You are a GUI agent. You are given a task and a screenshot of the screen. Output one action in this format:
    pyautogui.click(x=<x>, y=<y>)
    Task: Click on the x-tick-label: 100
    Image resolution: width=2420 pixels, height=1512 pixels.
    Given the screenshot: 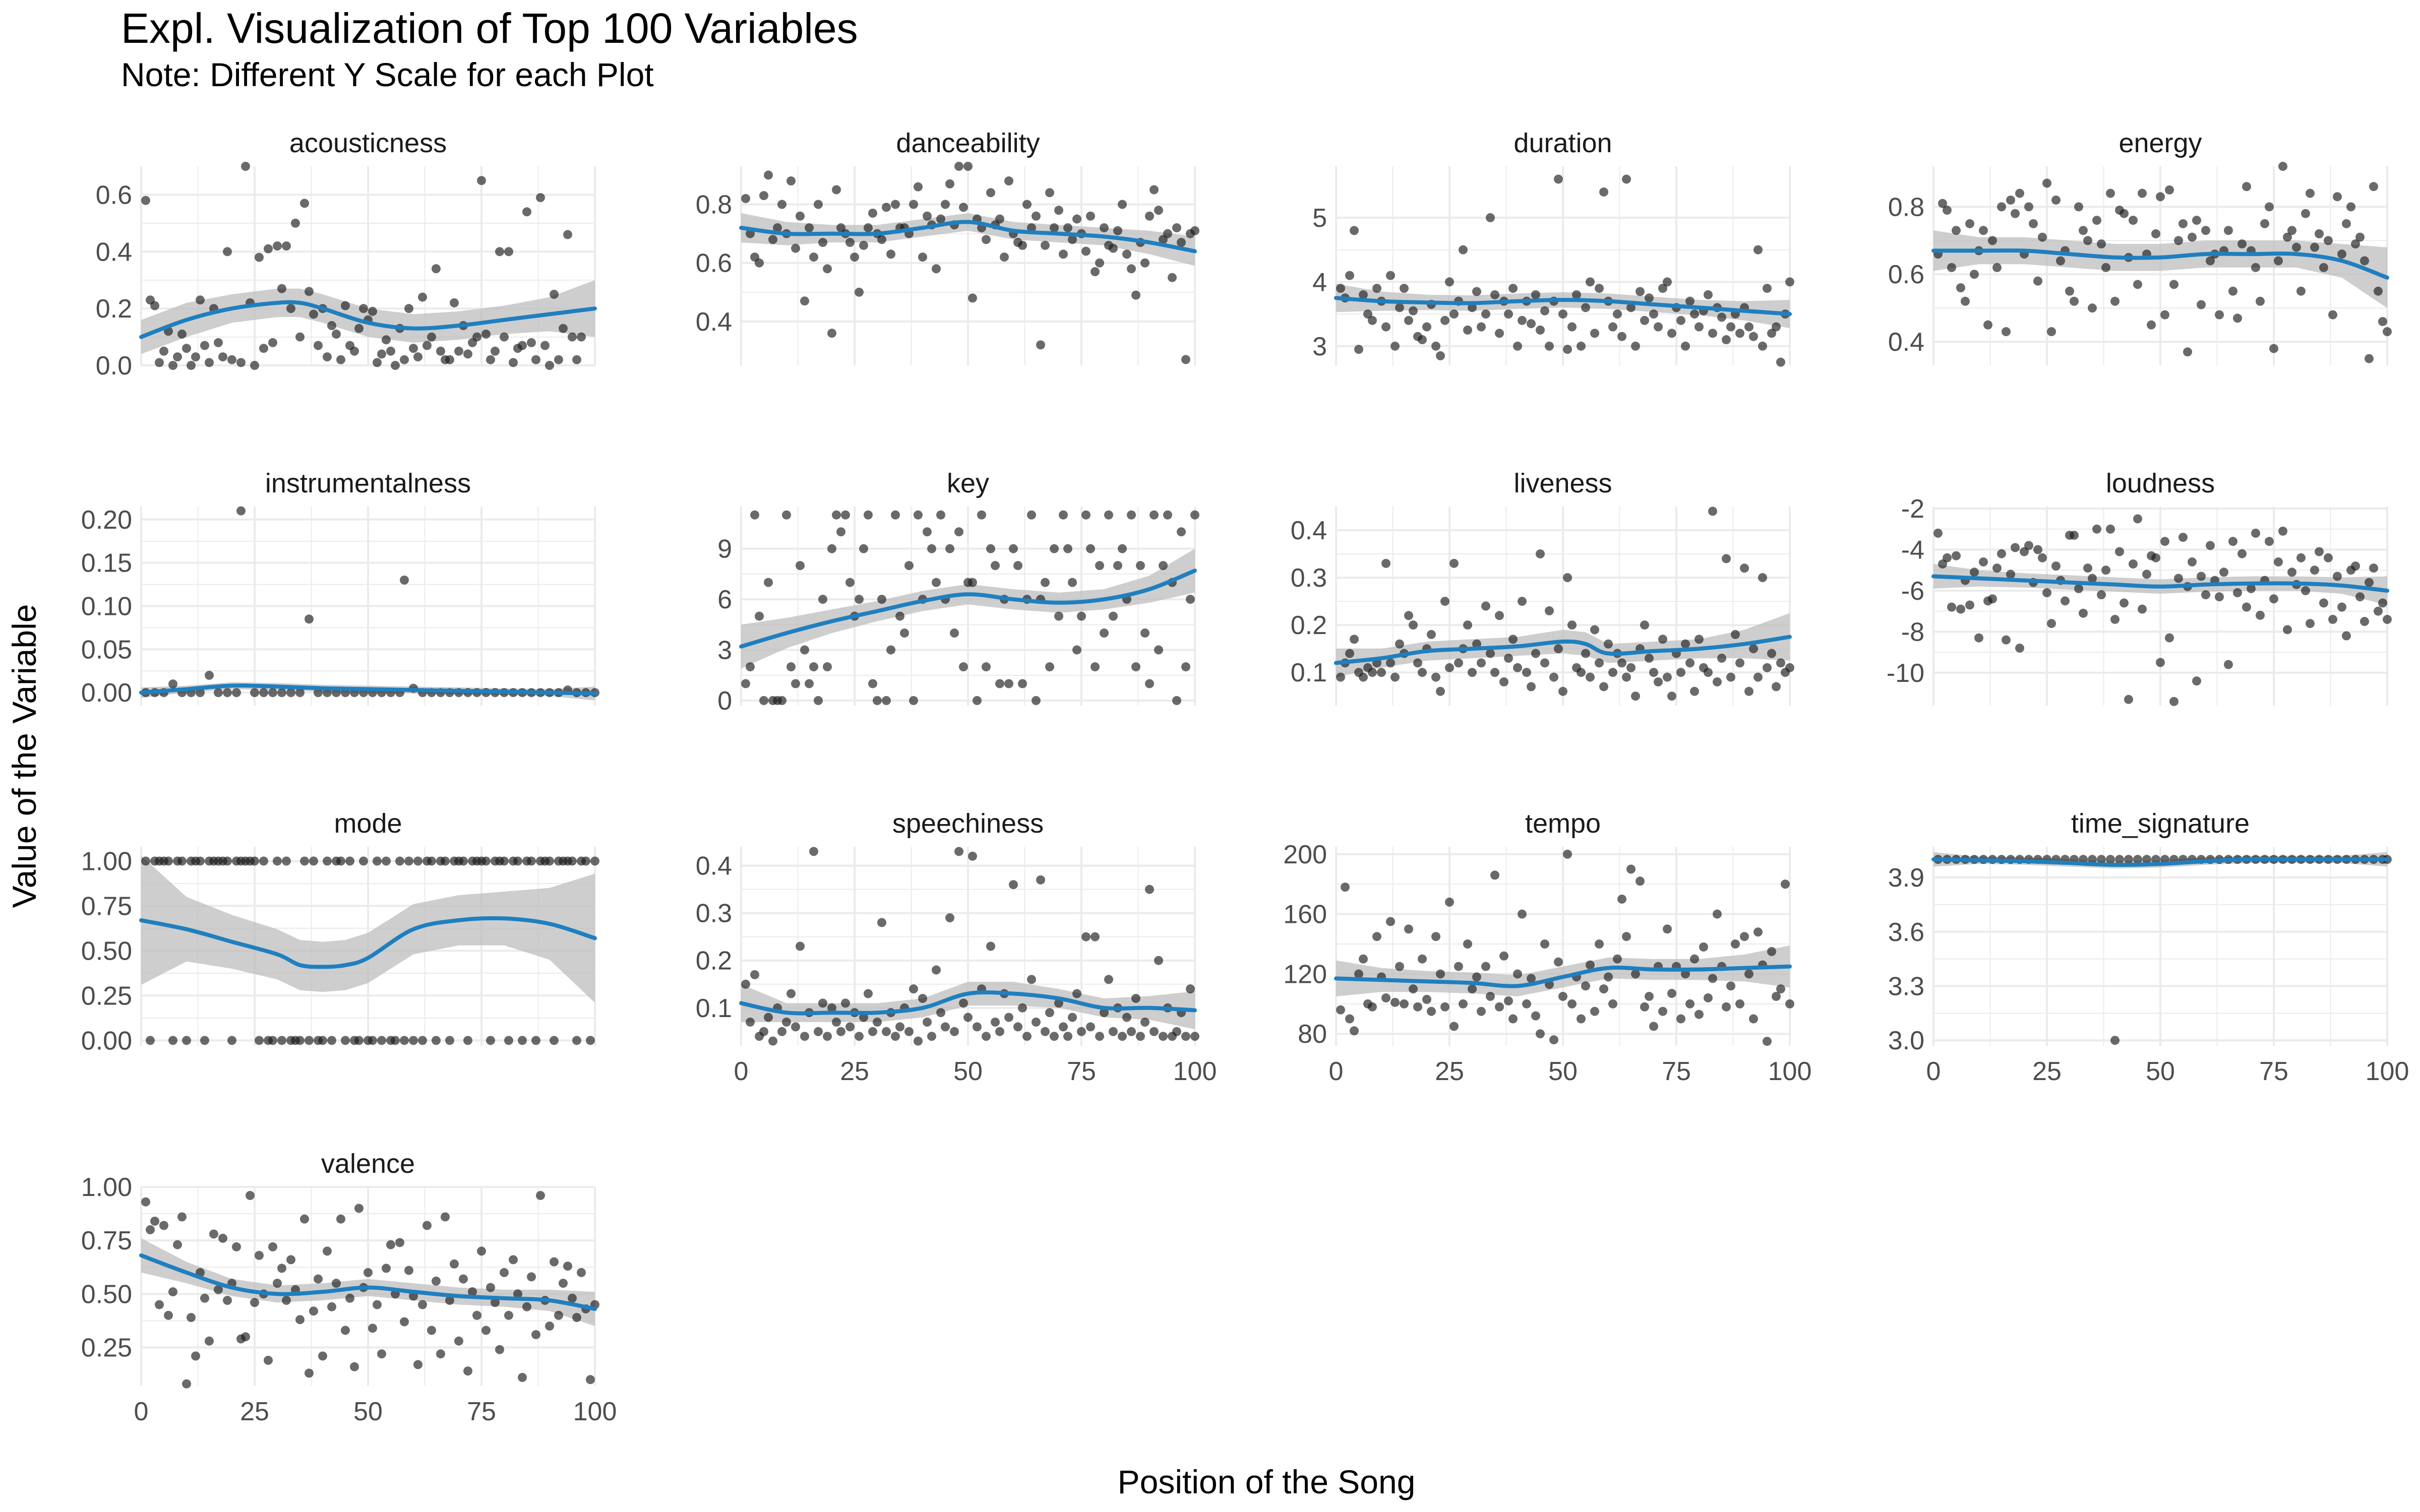 What is the action you would take?
    pyautogui.click(x=595, y=1411)
    